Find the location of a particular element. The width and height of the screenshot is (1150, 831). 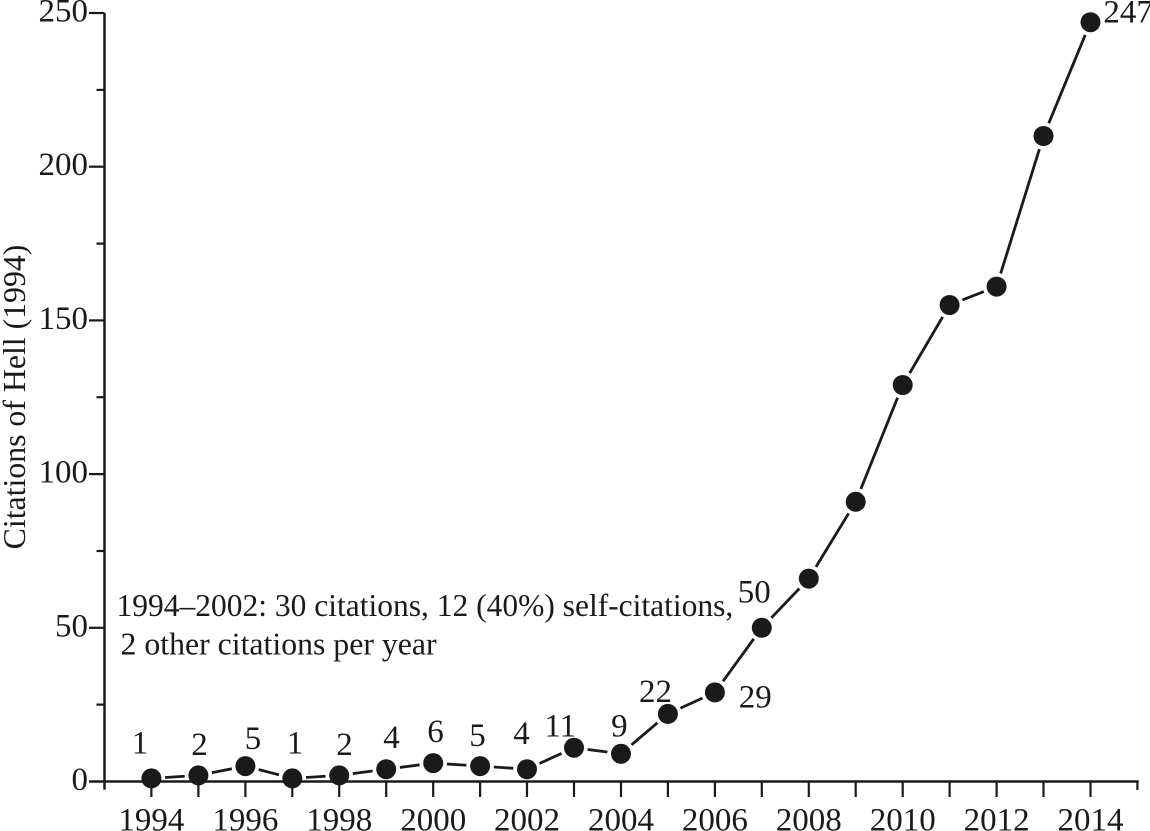

svg-text: 1994 is located at coordinates (151, 816).